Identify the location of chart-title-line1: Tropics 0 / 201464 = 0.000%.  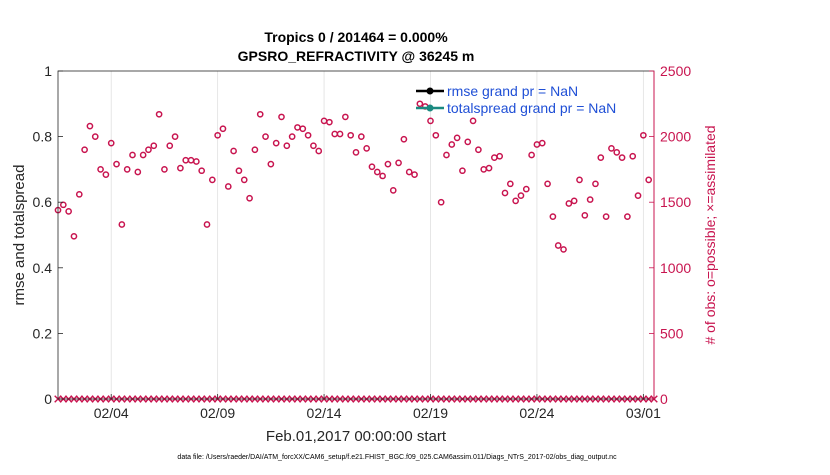
(356, 37).